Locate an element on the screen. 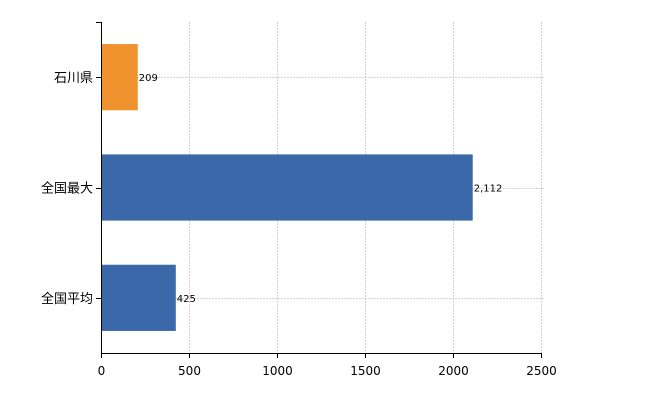 This screenshot has width=650, height=400. data-label: 2,112 is located at coordinates (488, 189).